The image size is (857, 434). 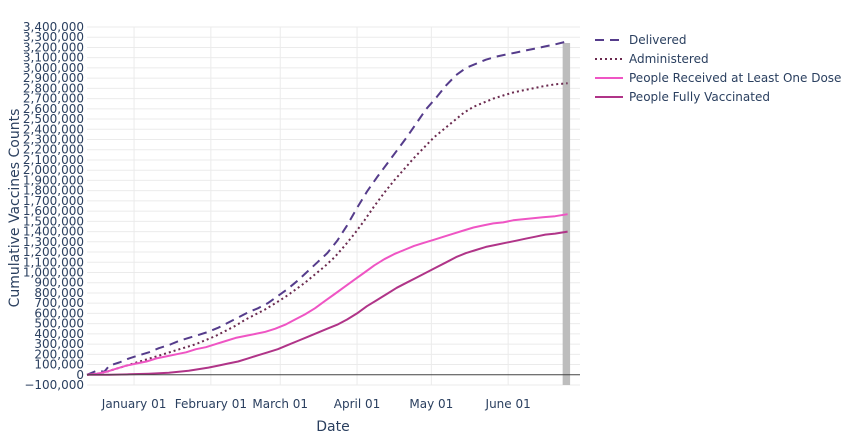 I want to click on y-tick-label: 1,200,000, so click(x=53, y=252).